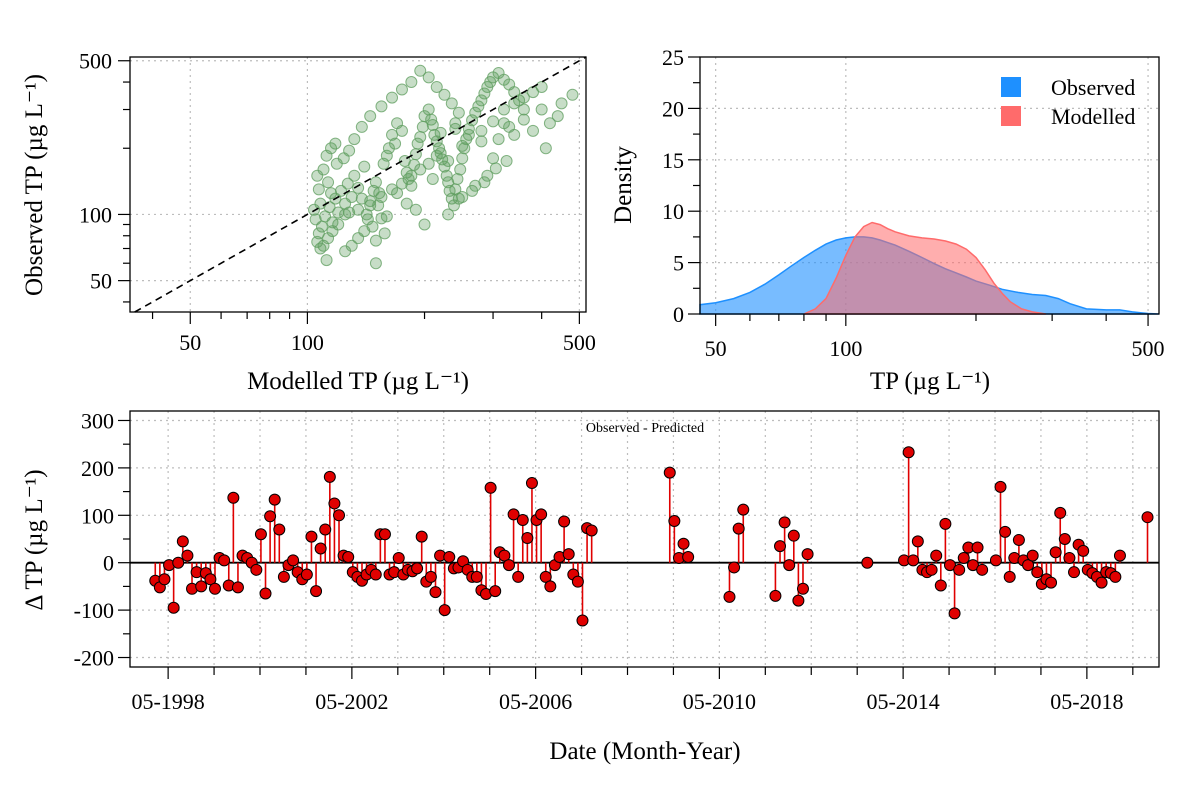 This screenshot has width=1200, height=800. What do you see at coordinates (190, 342) in the screenshot?
I see `scatter-x-tick-label: 50` at bounding box center [190, 342].